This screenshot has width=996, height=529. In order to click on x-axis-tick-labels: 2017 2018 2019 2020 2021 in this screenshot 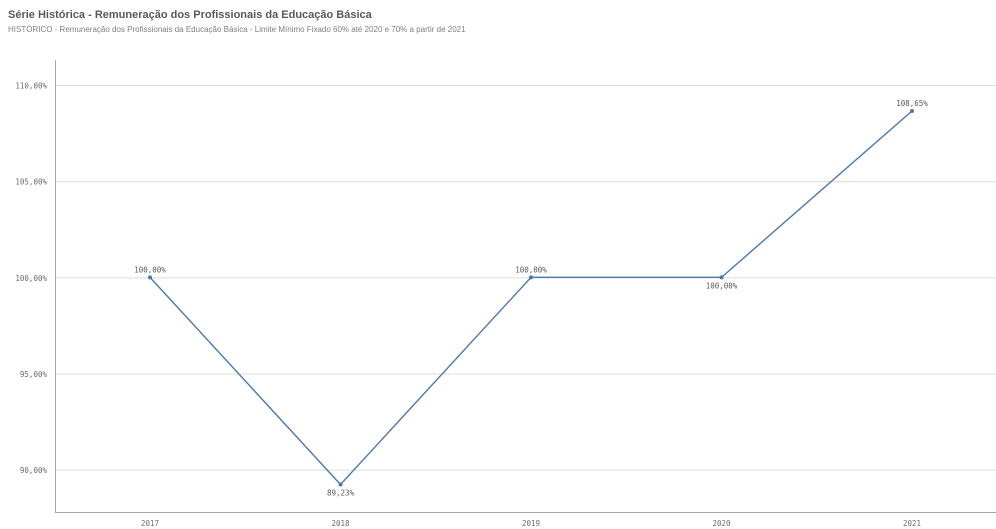, I will do `click(531, 523)`.